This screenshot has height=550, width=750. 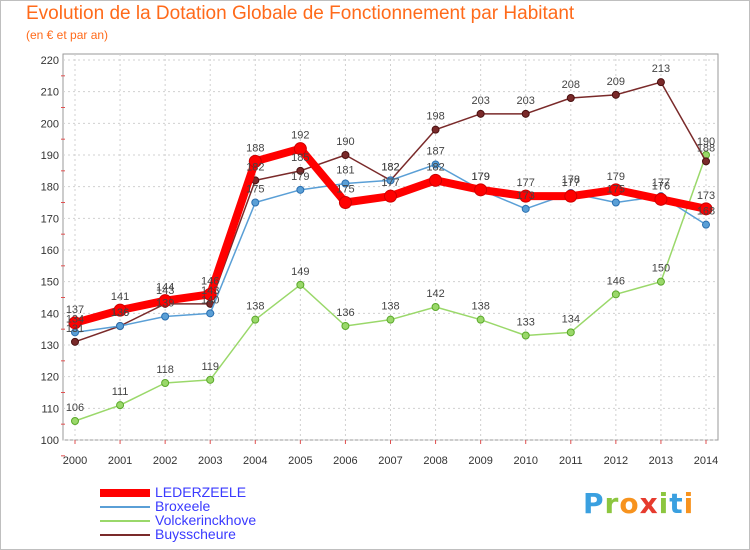 I want to click on data-label: 181, so click(x=345, y=171).